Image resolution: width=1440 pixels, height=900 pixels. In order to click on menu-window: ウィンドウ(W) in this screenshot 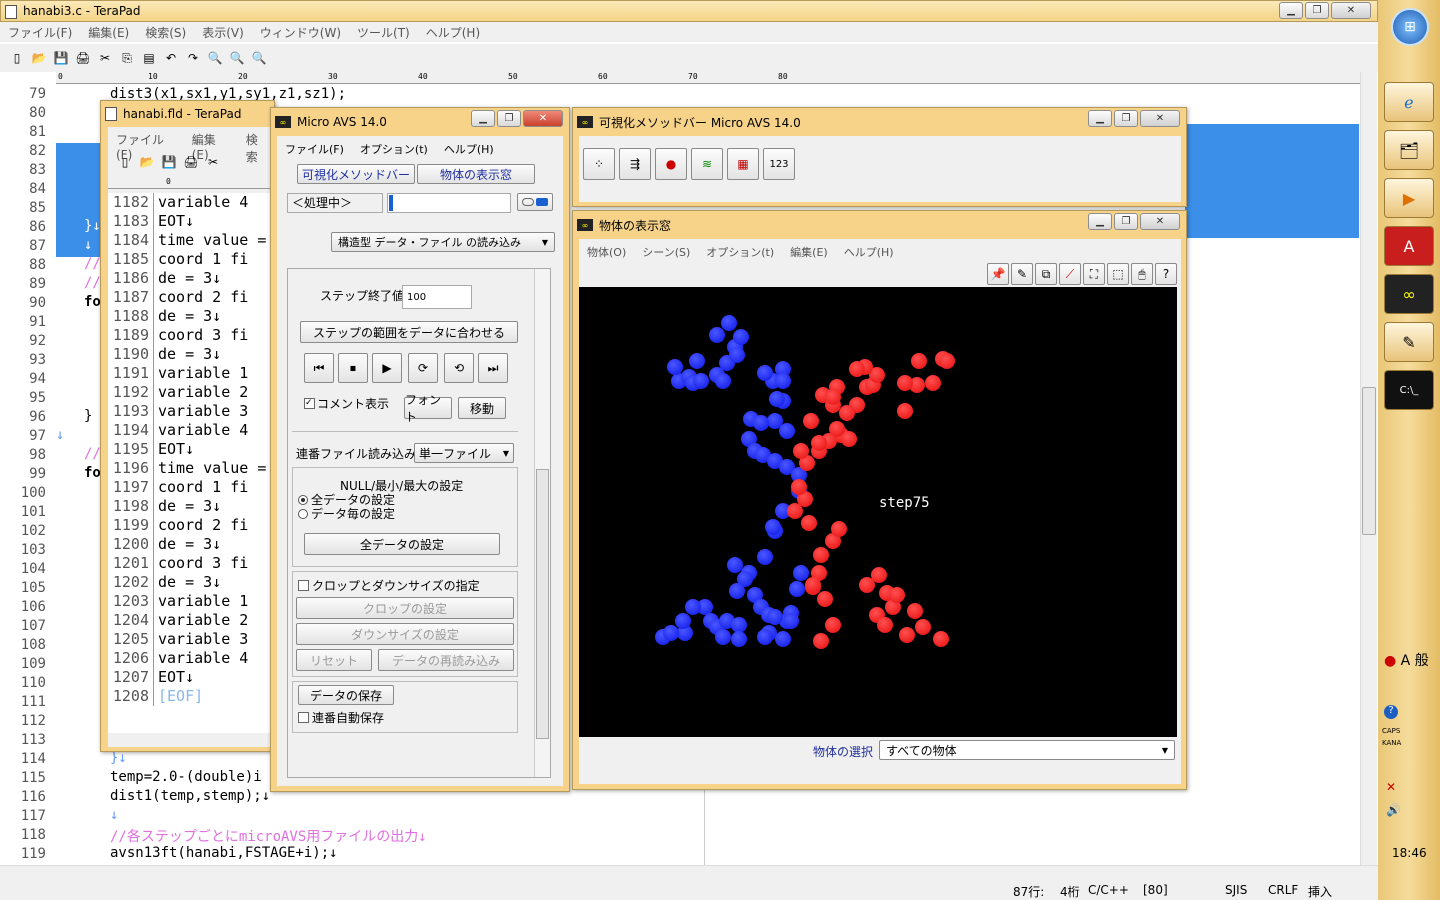, I will do `click(300, 33)`.